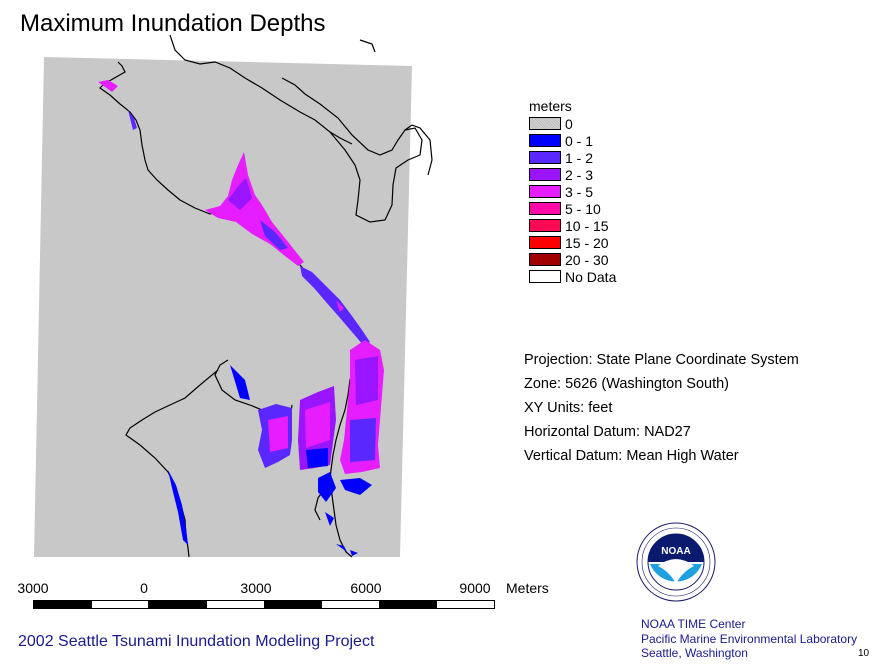 The image size is (881, 667). I want to click on legend-item: 15 - 20, so click(572, 242).